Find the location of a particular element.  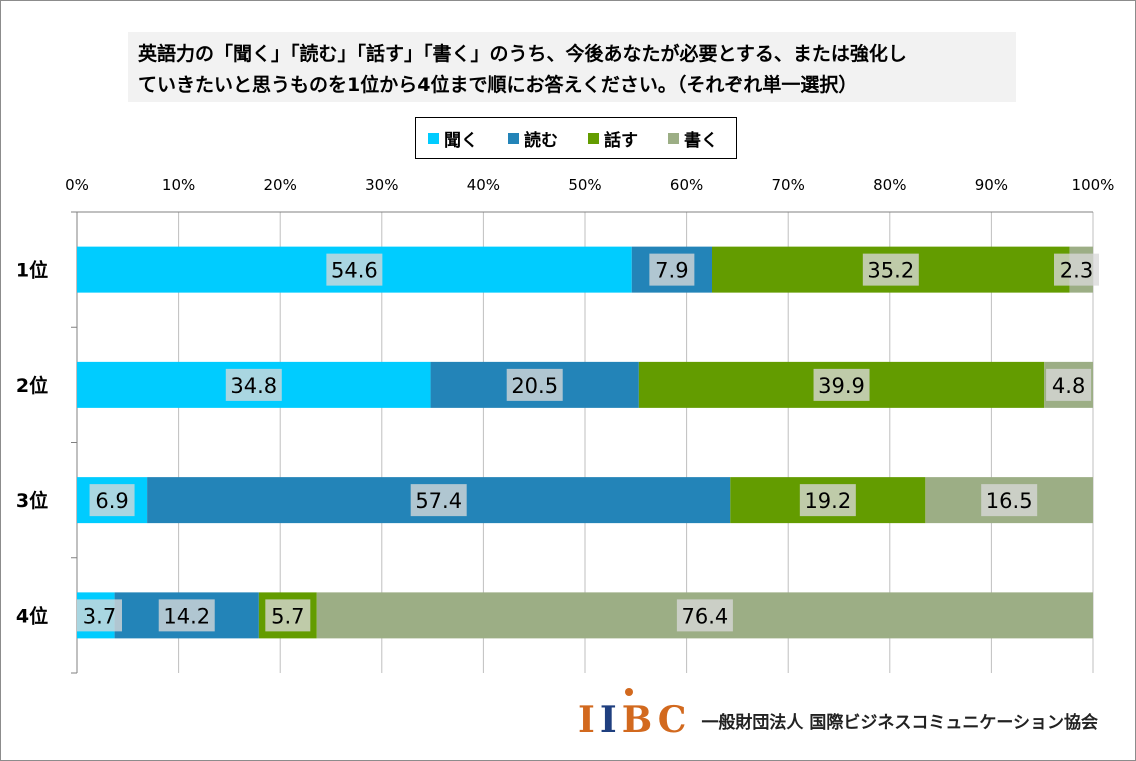

legend-item: 聞く is located at coordinates (453, 139).